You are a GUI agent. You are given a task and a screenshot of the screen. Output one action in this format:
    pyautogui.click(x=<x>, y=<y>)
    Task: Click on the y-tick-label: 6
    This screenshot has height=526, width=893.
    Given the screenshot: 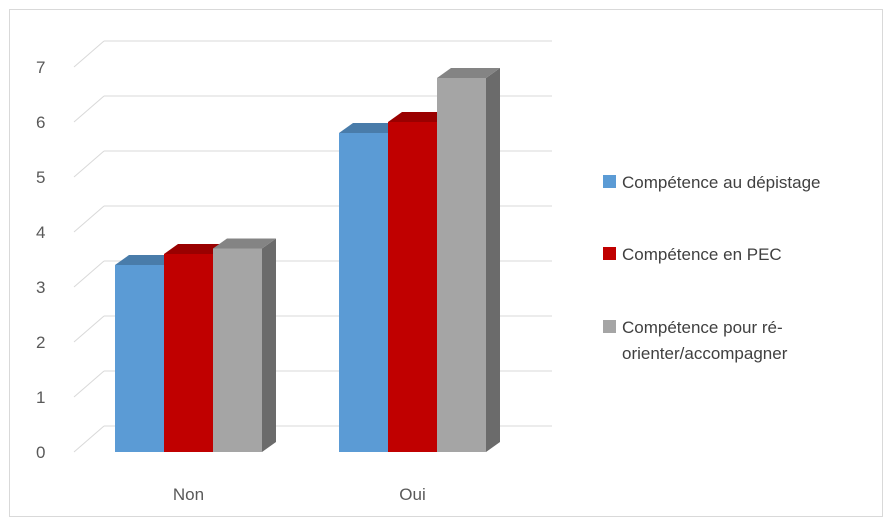 What is the action you would take?
    pyautogui.click(x=40, y=122)
    